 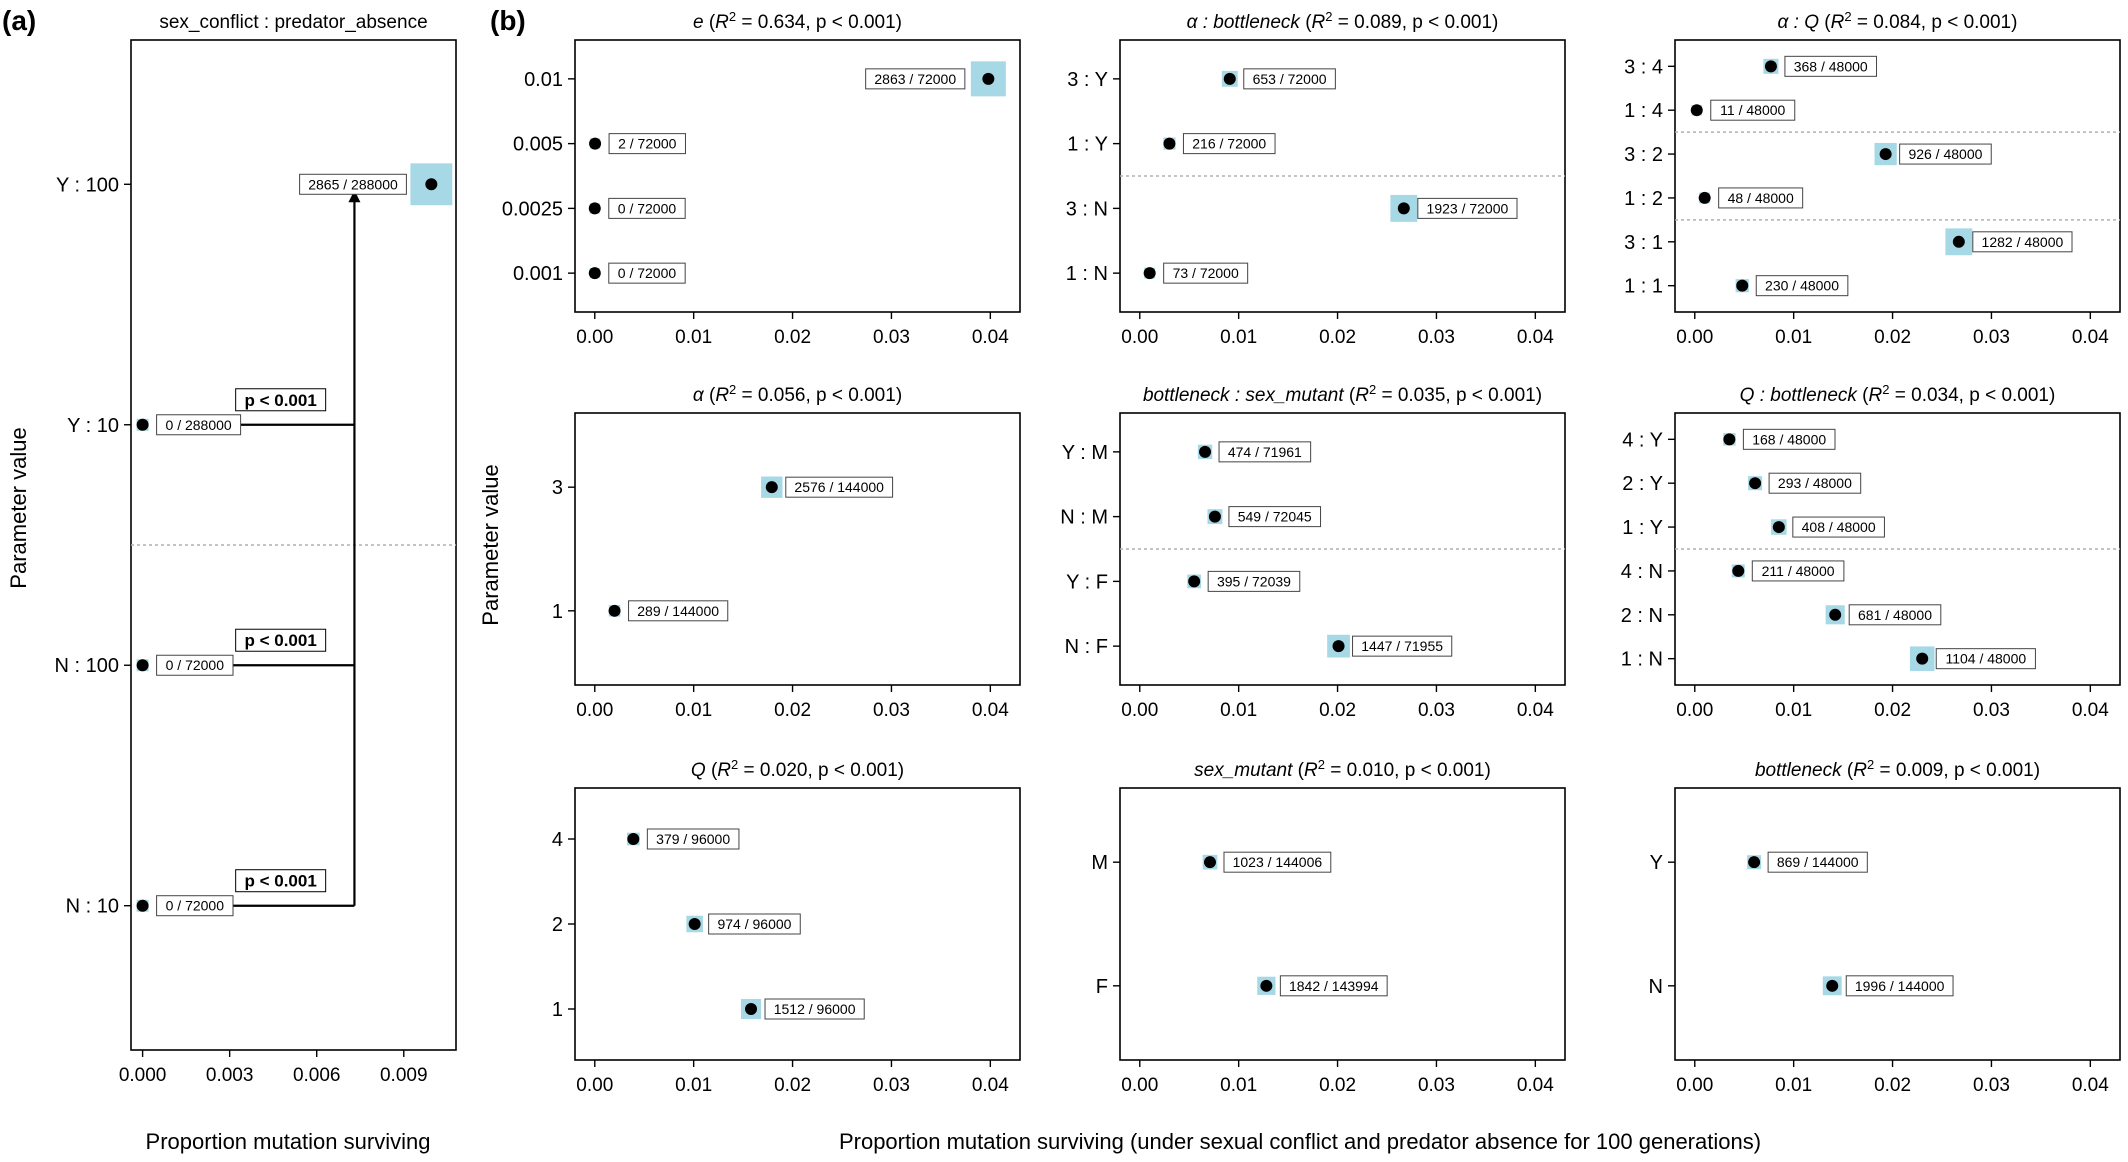 I want to click on value-label: 1512 / 96000, so click(x=815, y=1009).